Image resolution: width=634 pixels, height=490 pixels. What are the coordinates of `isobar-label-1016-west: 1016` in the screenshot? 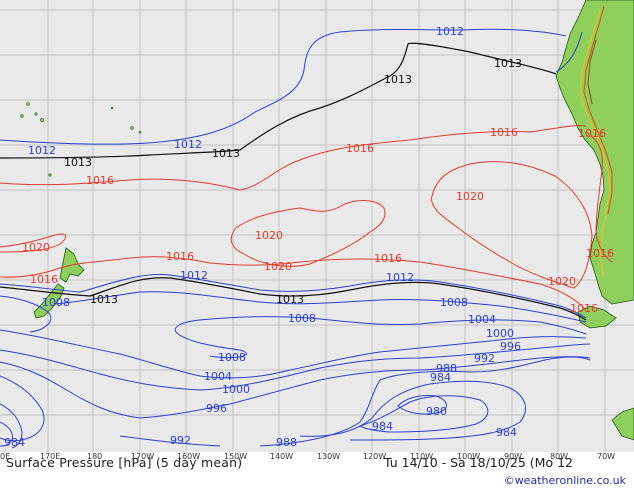 It's located at (44, 279).